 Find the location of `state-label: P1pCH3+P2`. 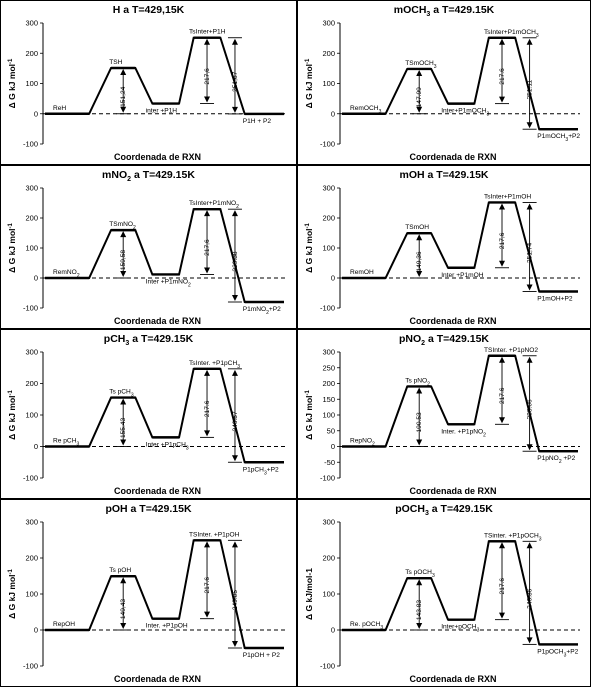

state-label: P1pCH3+P2 is located at coordinates (261, 471).